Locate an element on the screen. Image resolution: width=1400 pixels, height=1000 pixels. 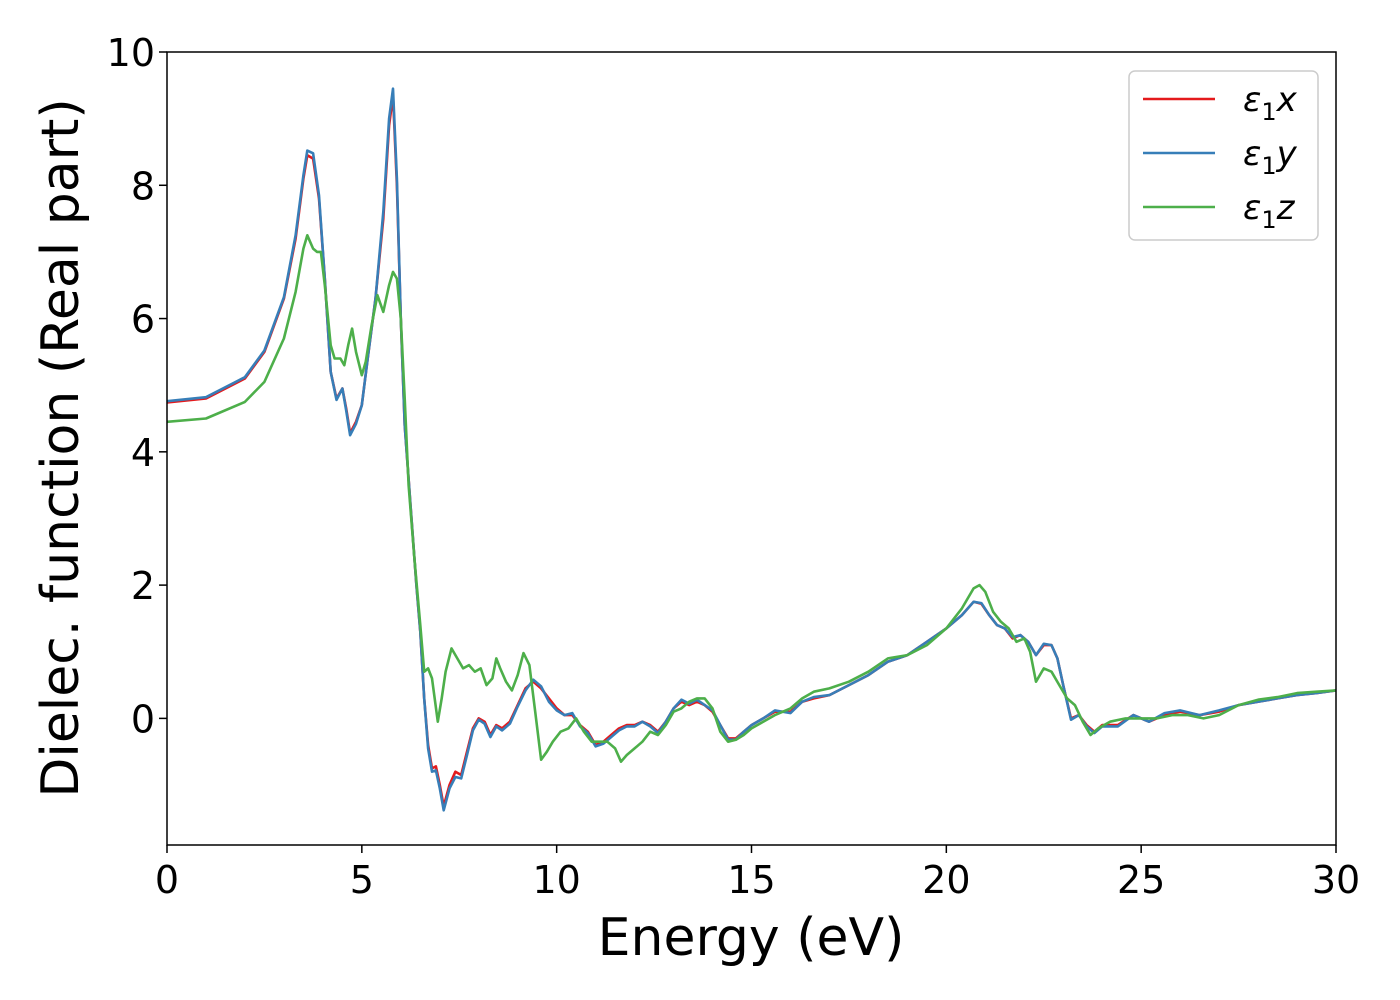
x-axis: 0 5 10 15 20 25 30 is located at coordinates (757, 873).